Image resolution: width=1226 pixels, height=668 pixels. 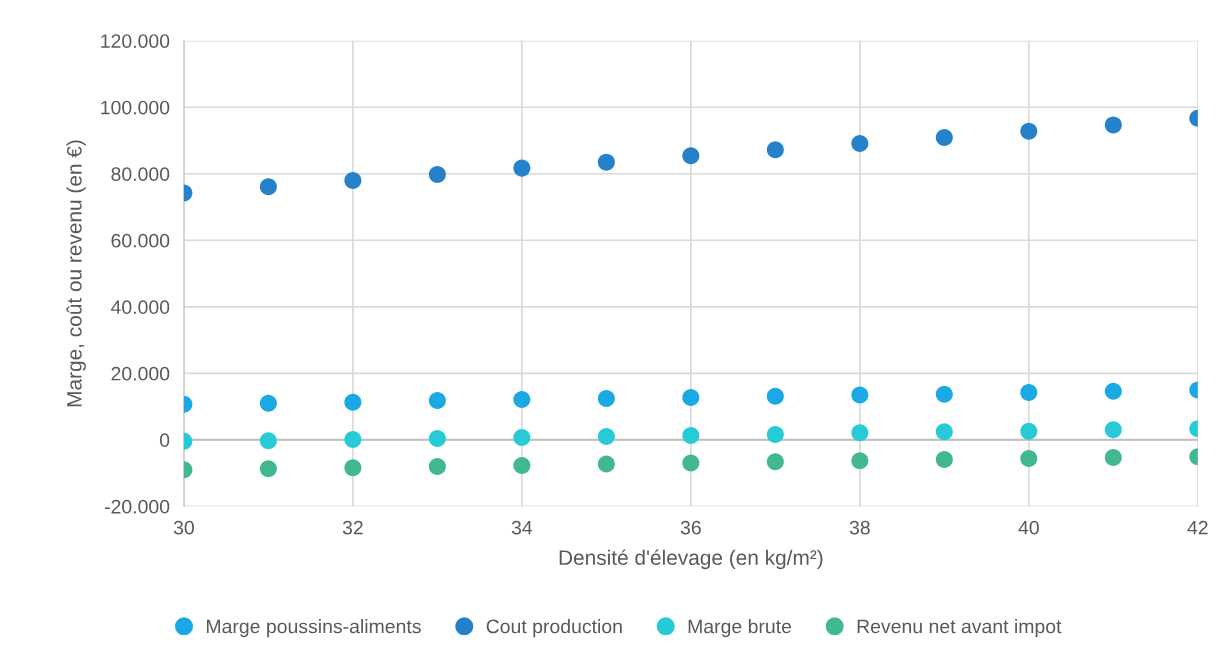 What do you see at coordinates (690, 527) in the screenshot?
I see `x-tick-label: 36` at bounding box center [690, 527].